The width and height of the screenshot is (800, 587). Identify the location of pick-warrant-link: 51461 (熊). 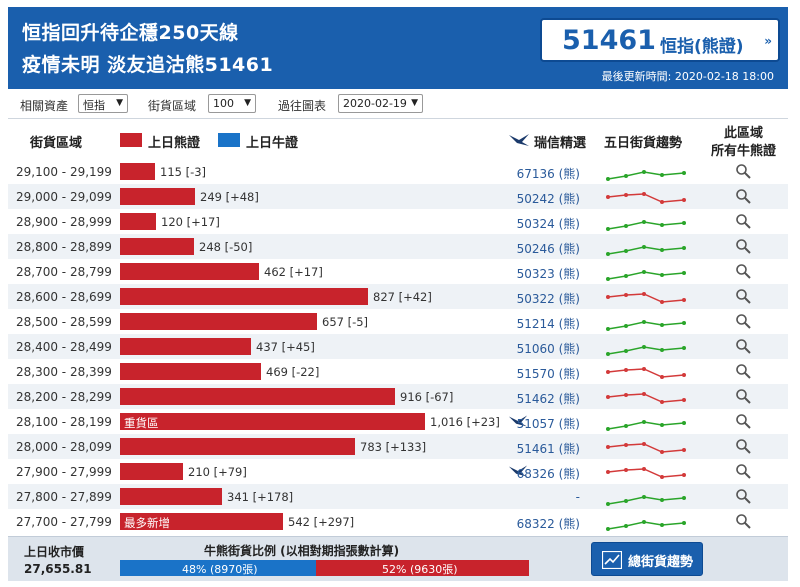
(548, 449).